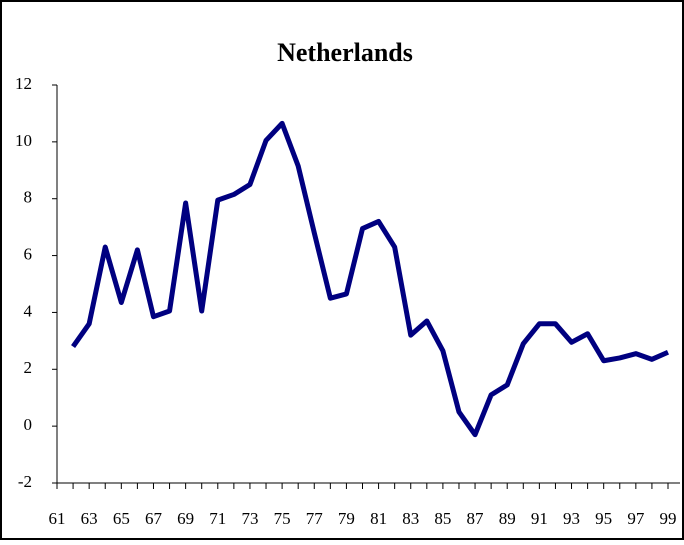  I want to click on x-tick-label: 97, so click(636, 518).